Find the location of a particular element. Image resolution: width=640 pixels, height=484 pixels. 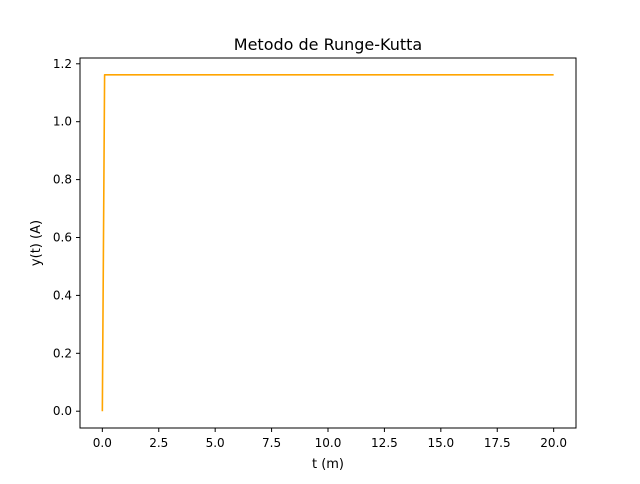

x-tick-label: 7.5 is located at coordinates (271, 443).